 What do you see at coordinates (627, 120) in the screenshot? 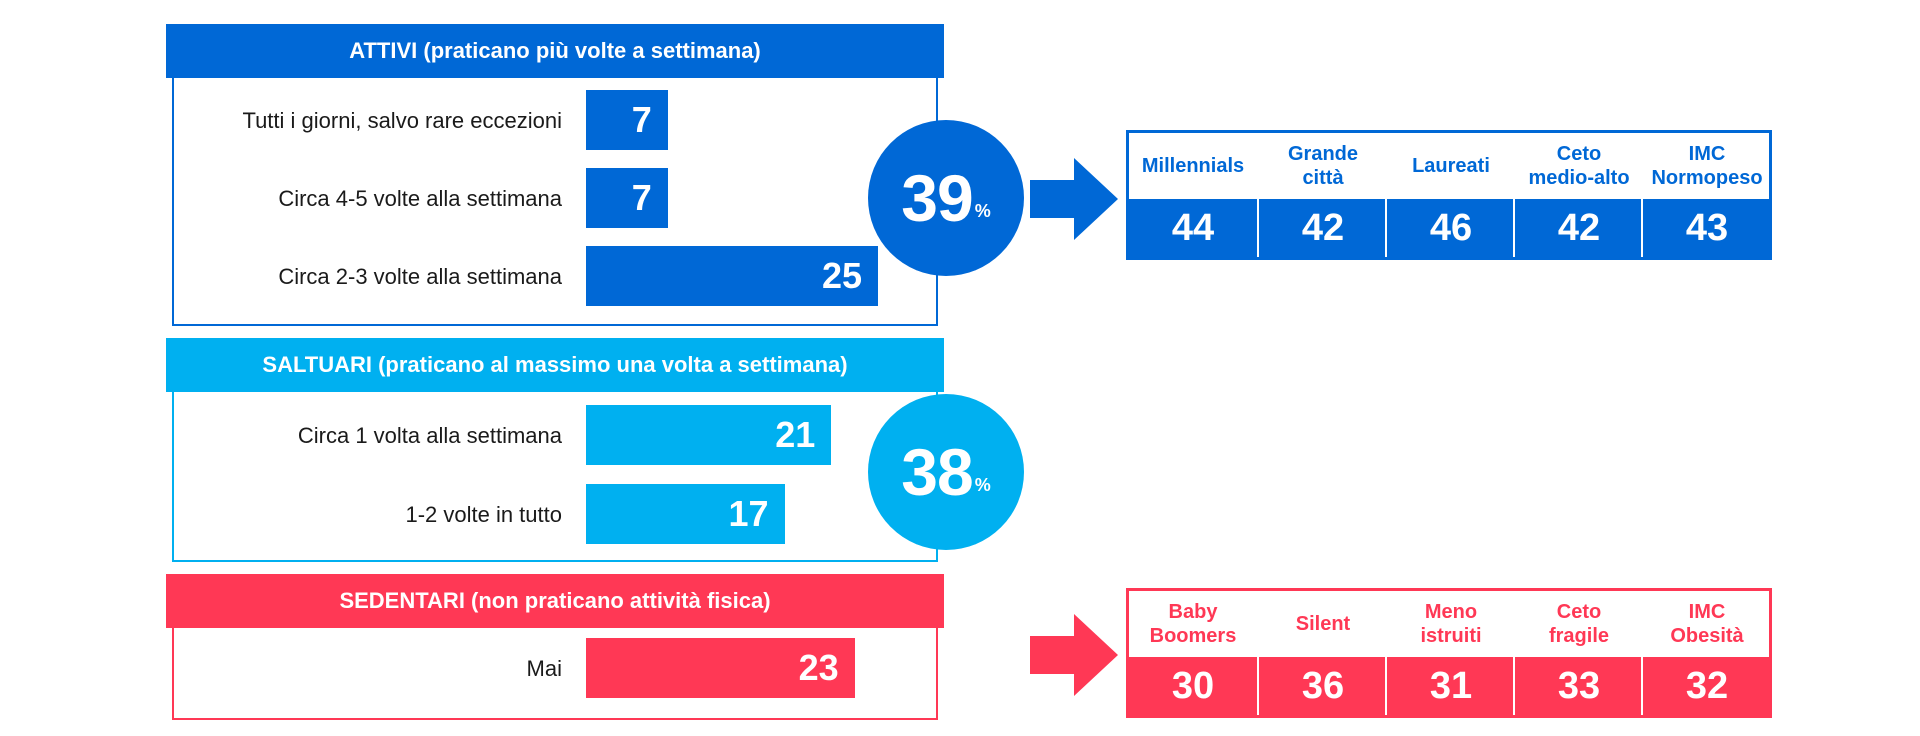
I see `attivi-bar-0: 7` at bounding box center [627, 120].